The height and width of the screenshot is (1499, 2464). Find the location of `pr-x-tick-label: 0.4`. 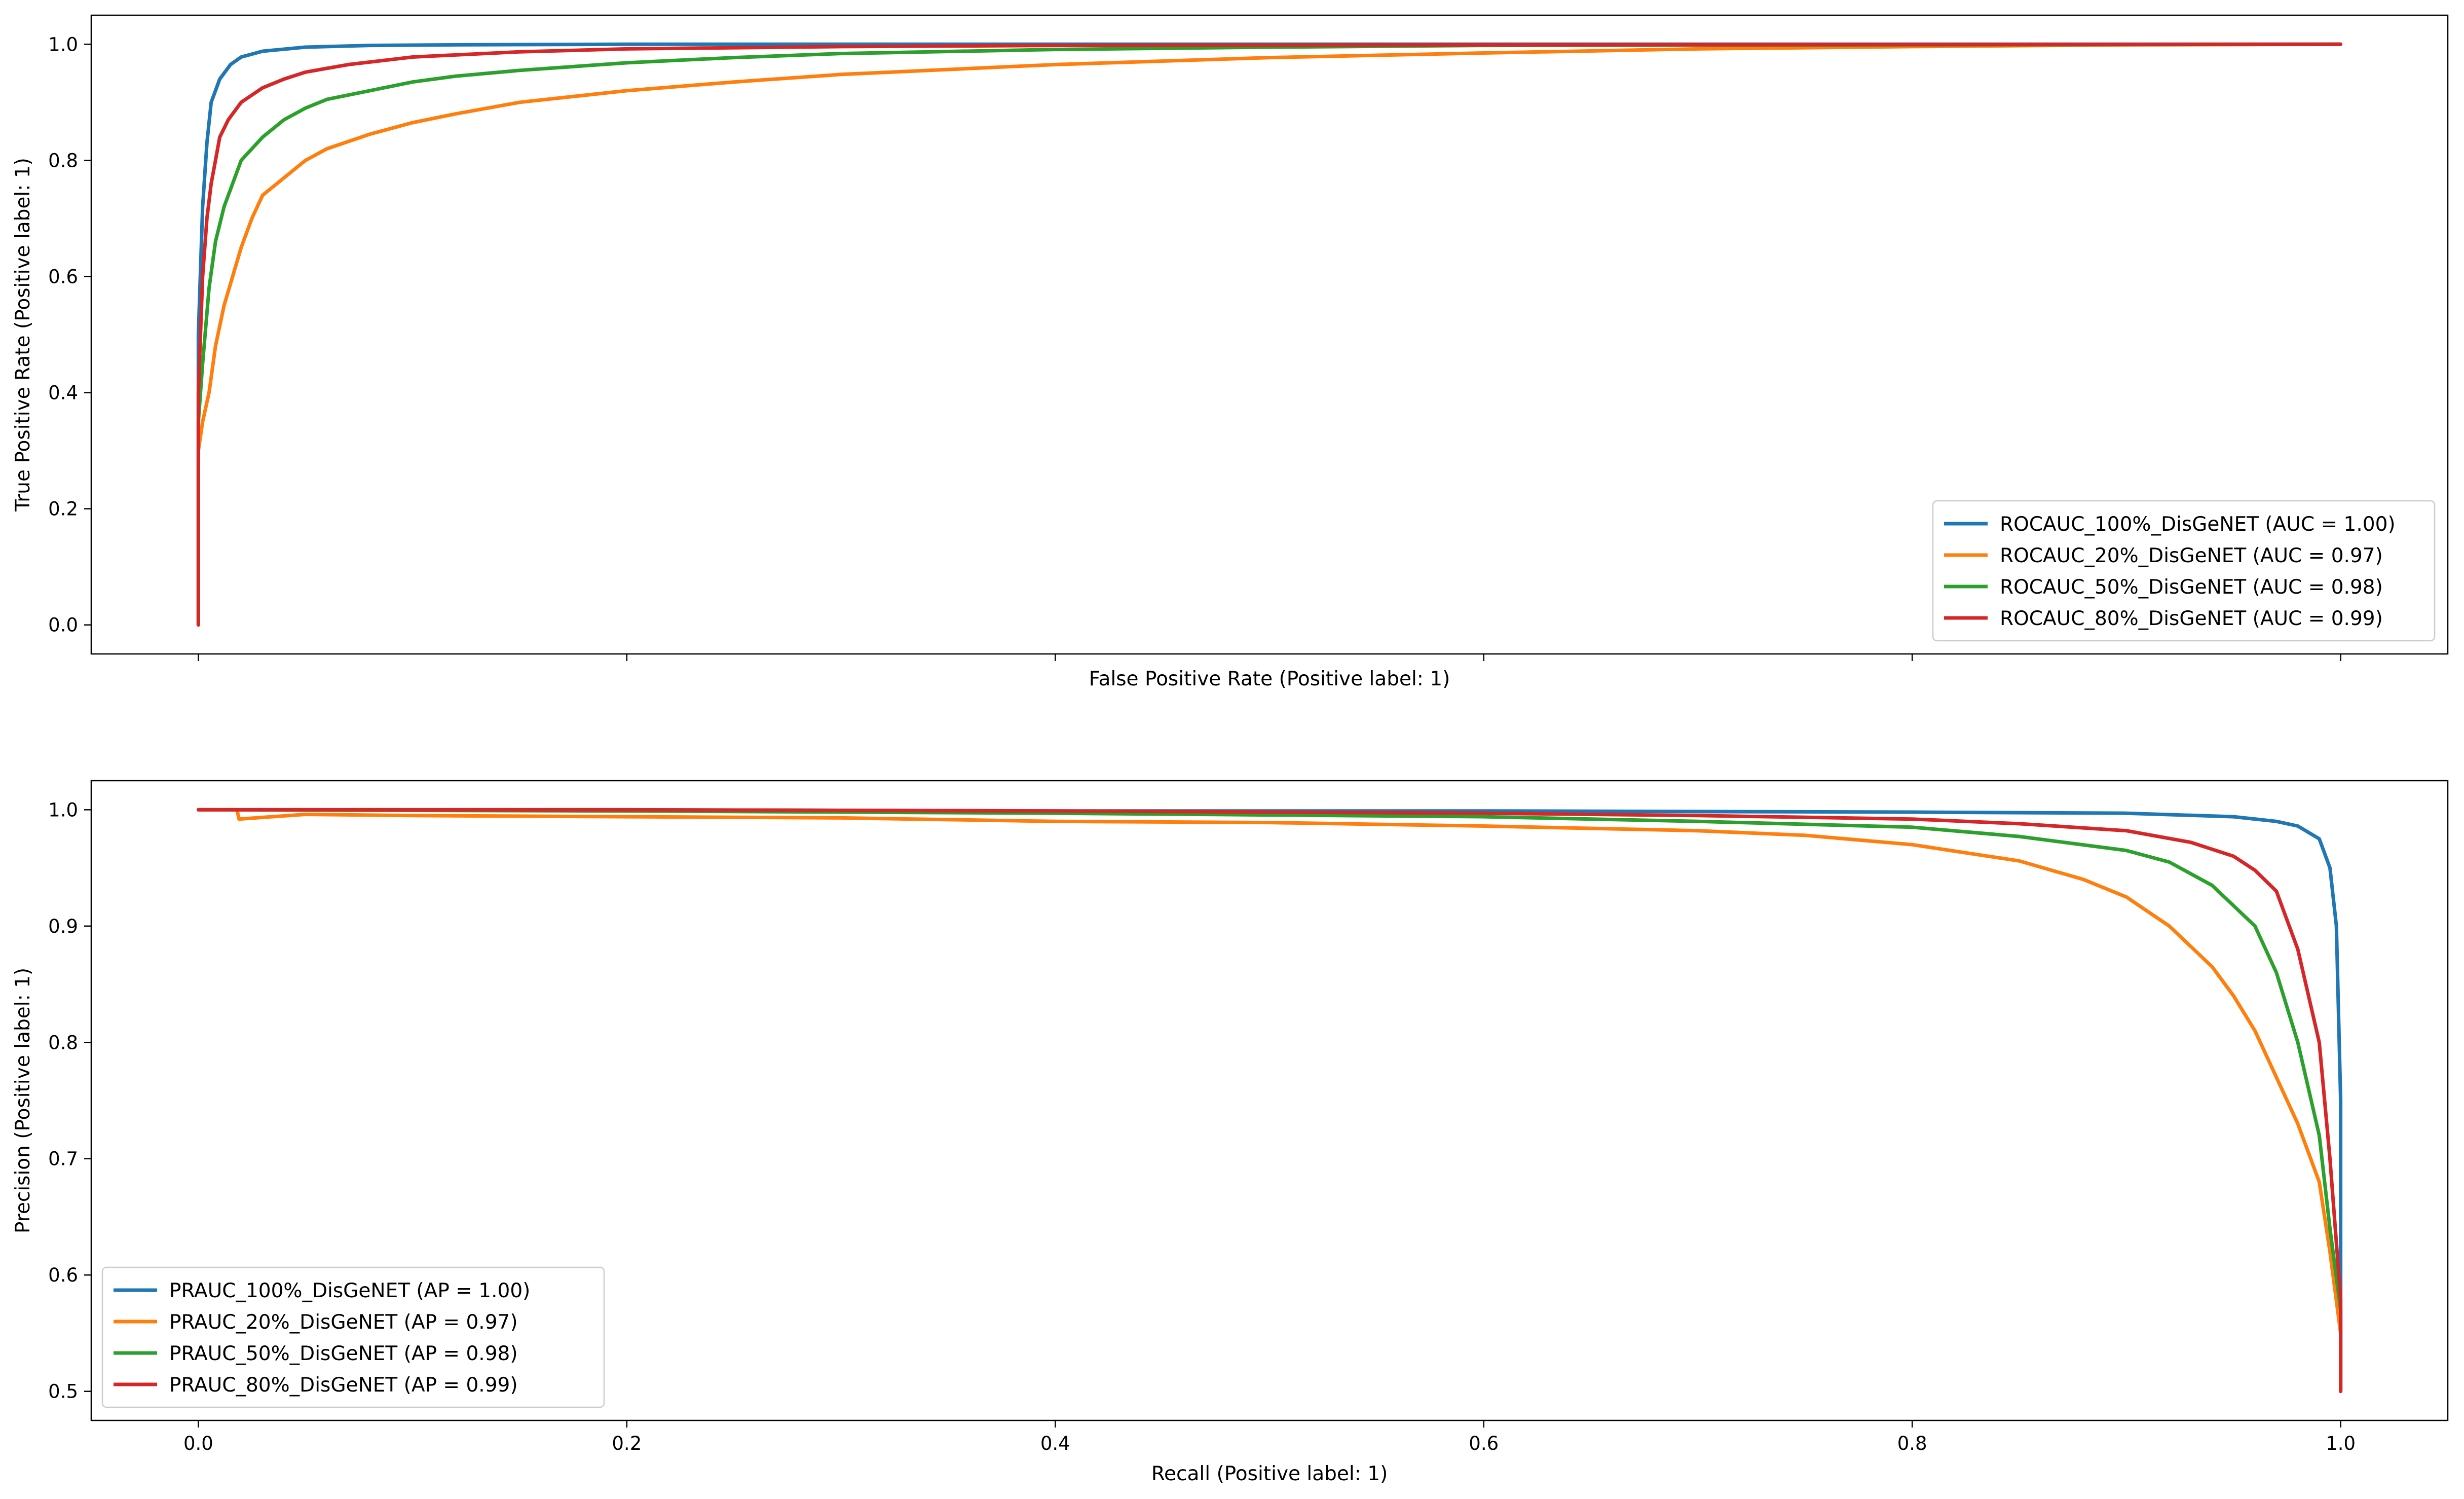

pr-x-tick-label: 0.4 is located at coordinates (1055, 1444).